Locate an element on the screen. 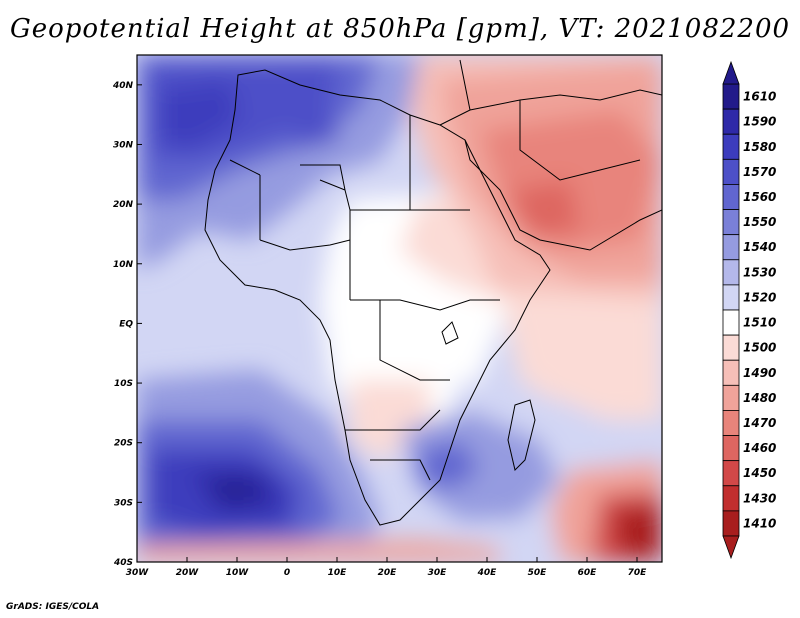 This screenshot has height=618, width=800. lat-tick-label: 30S is located at coordinates (123, 503).